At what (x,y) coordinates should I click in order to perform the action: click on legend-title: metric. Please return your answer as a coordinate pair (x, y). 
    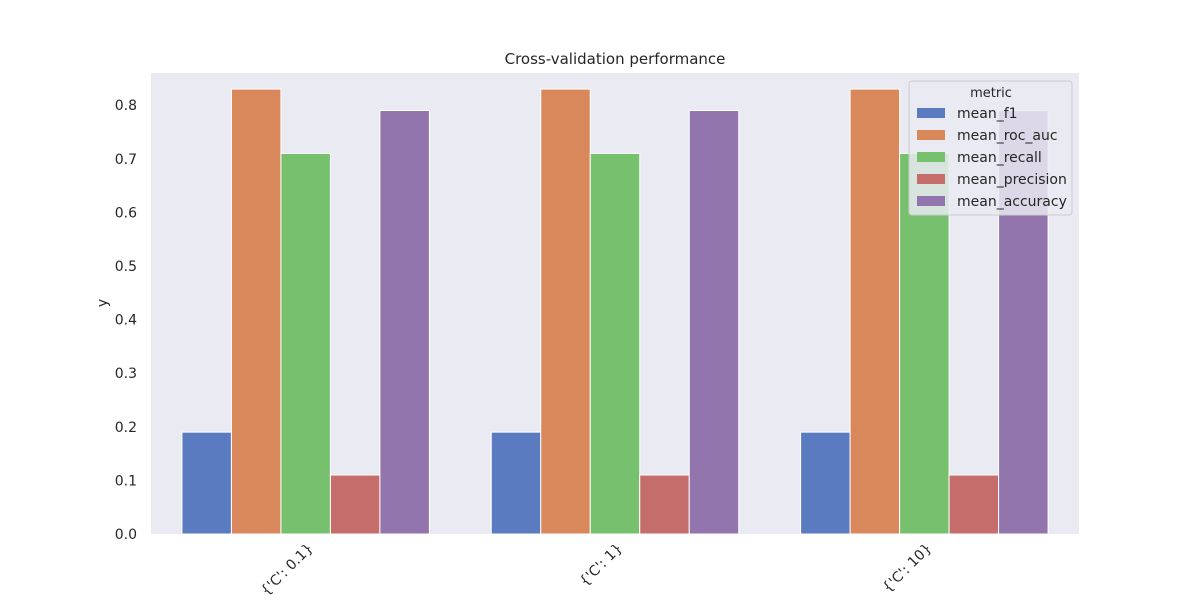
    Looking at the image, I should click on (991, 93).